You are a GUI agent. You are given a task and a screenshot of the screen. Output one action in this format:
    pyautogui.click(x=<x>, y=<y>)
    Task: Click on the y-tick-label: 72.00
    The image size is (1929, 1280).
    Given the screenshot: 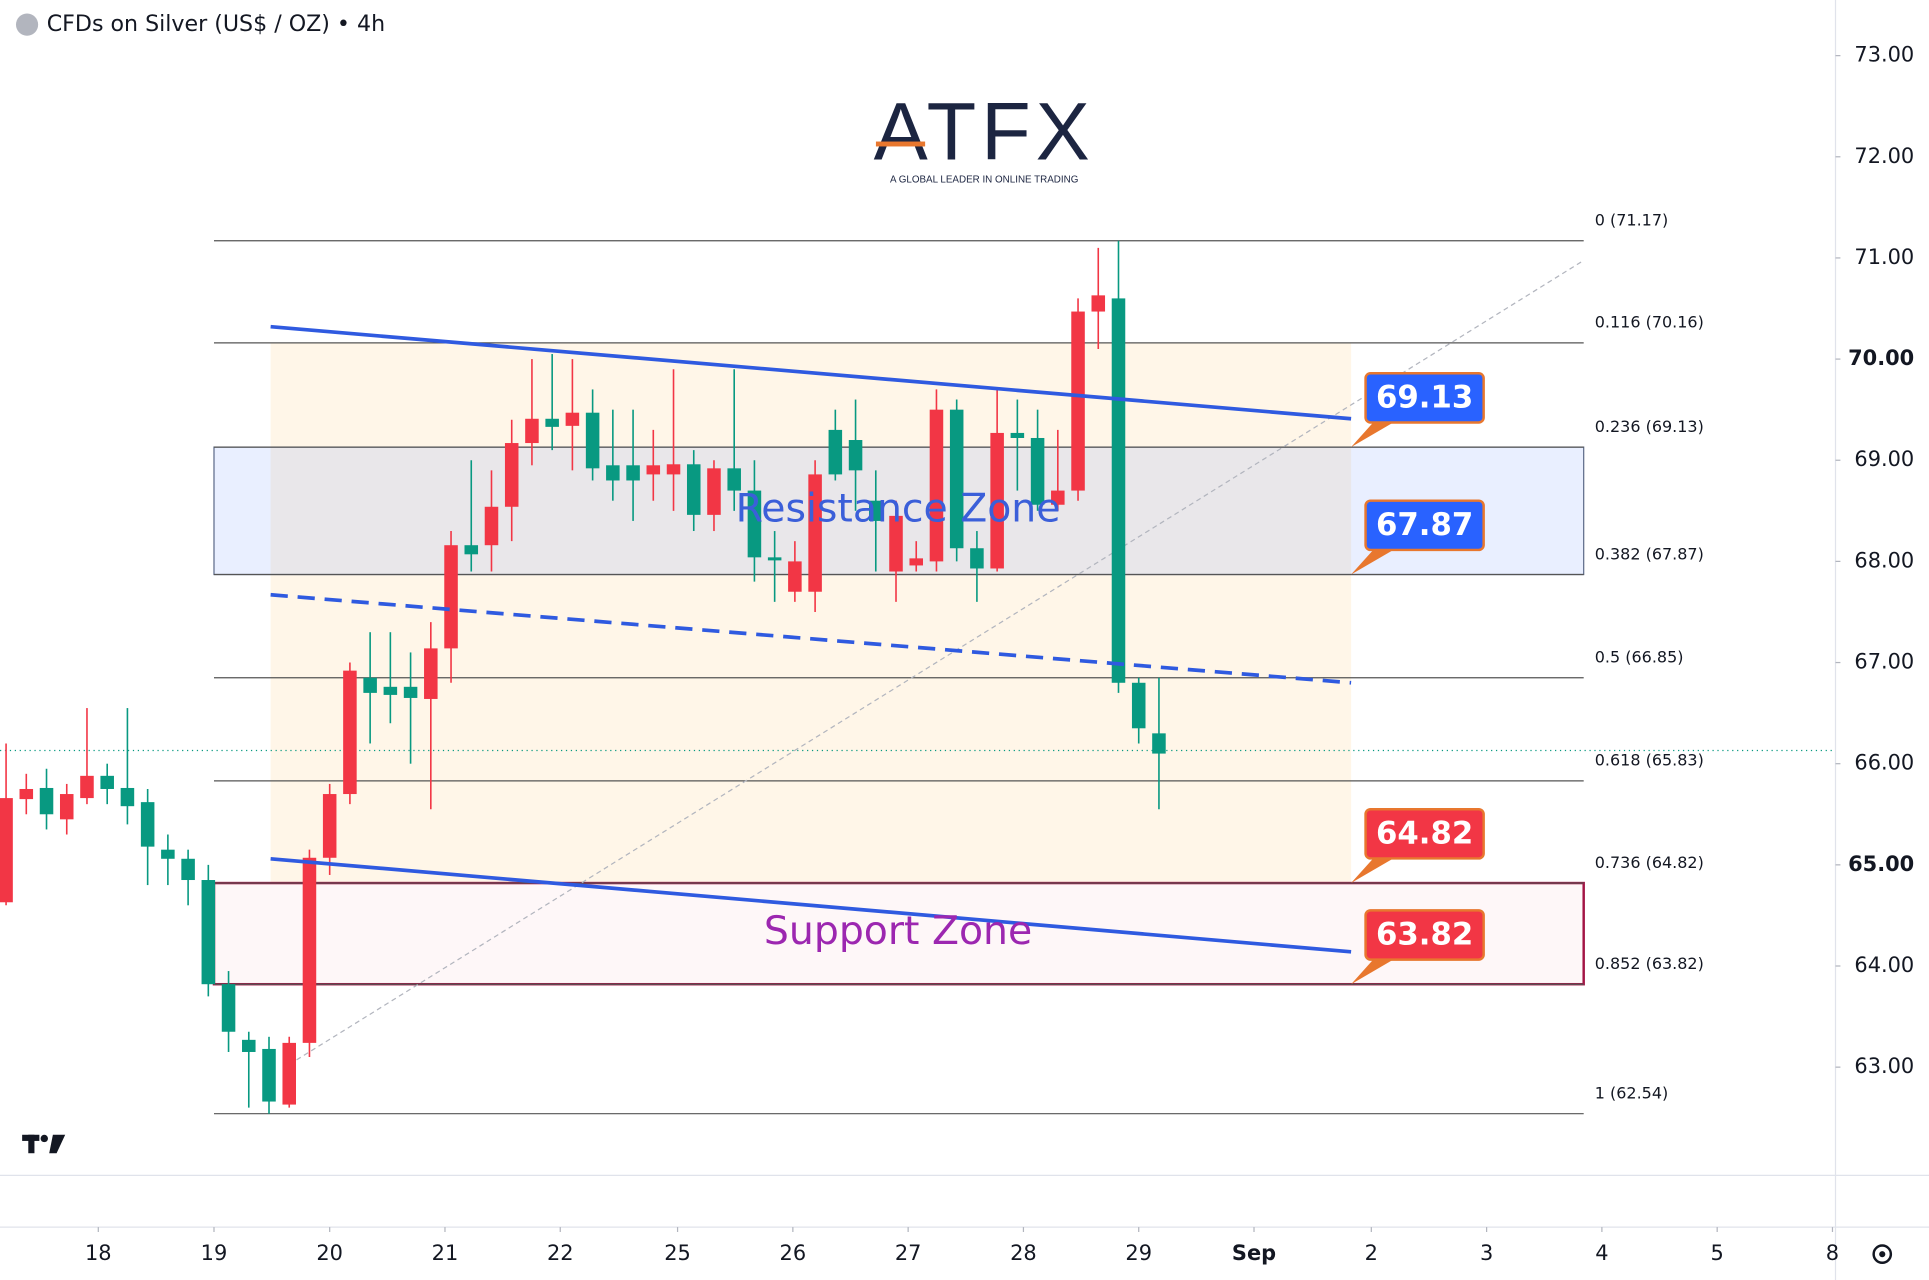 What is the action you would take?
    pyautogui.click(x=1884, y=156)
    